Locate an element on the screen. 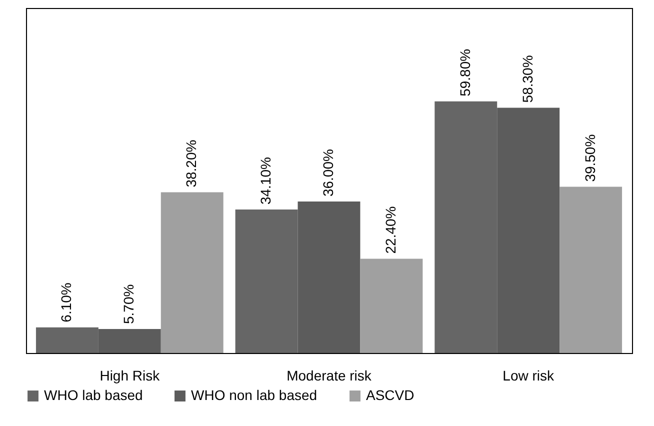  x-tick-label: Moderate risk is located at coordinates (329, 376).